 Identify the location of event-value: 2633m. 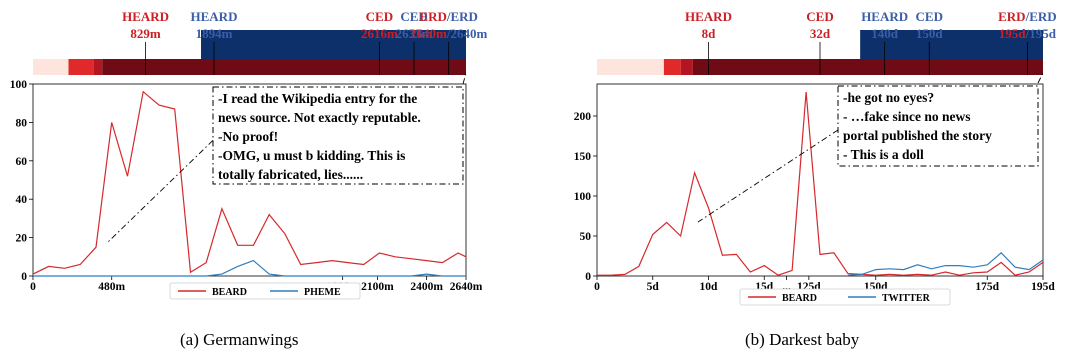
(414, 33).